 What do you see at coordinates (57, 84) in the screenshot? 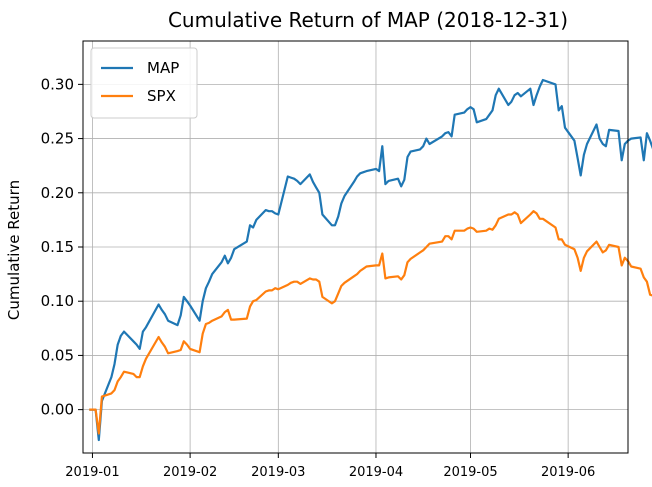
I see `y-tick-label: 0.30` at bounding box center [57, 84].